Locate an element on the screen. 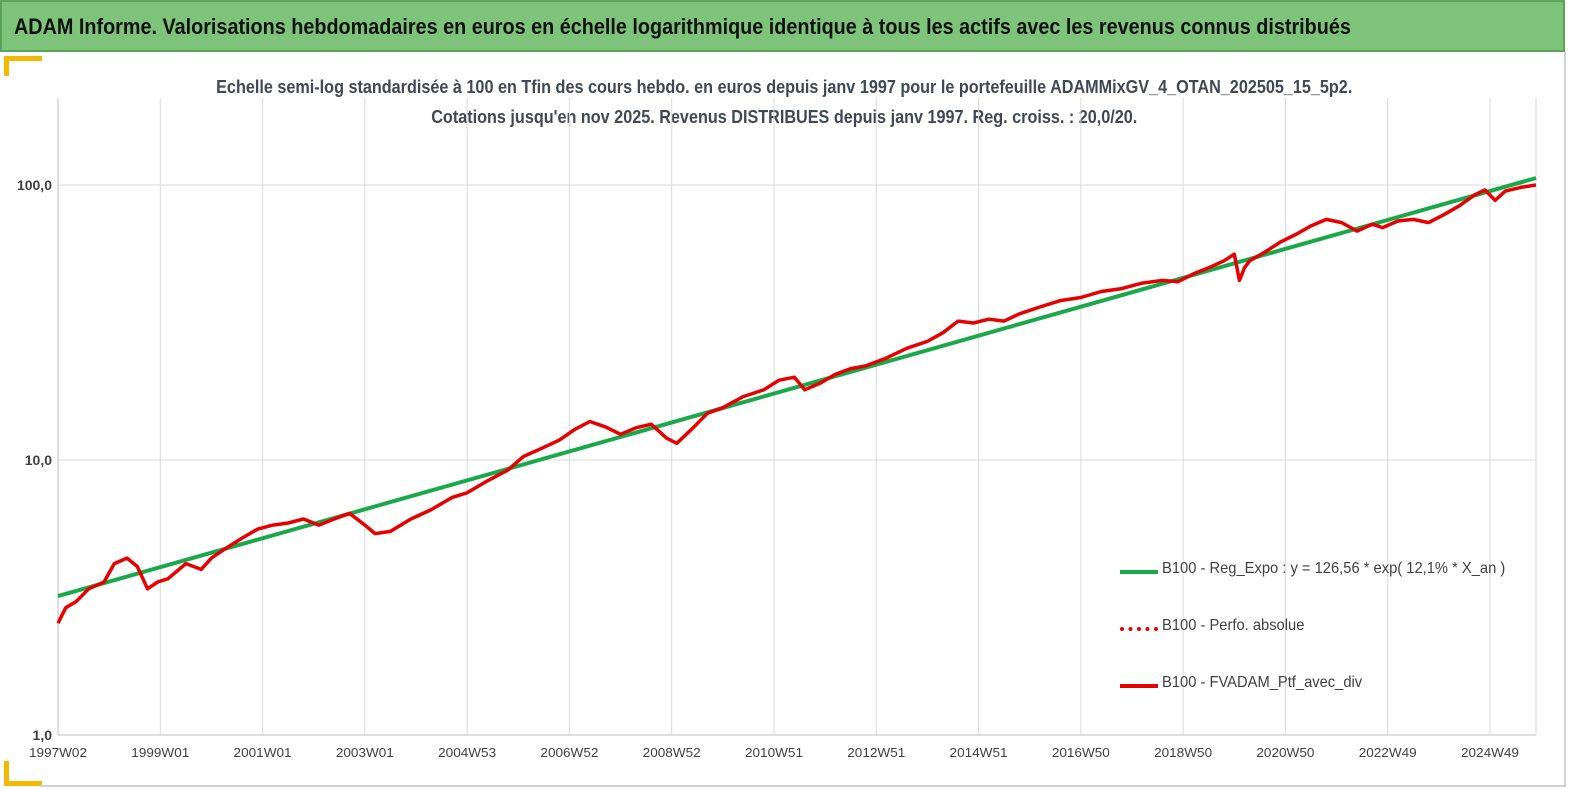 Image resolution: width=1569 pixels, height=789 pixels. x-tick-label: 2022W49 is located at coordinates (1388, 752).